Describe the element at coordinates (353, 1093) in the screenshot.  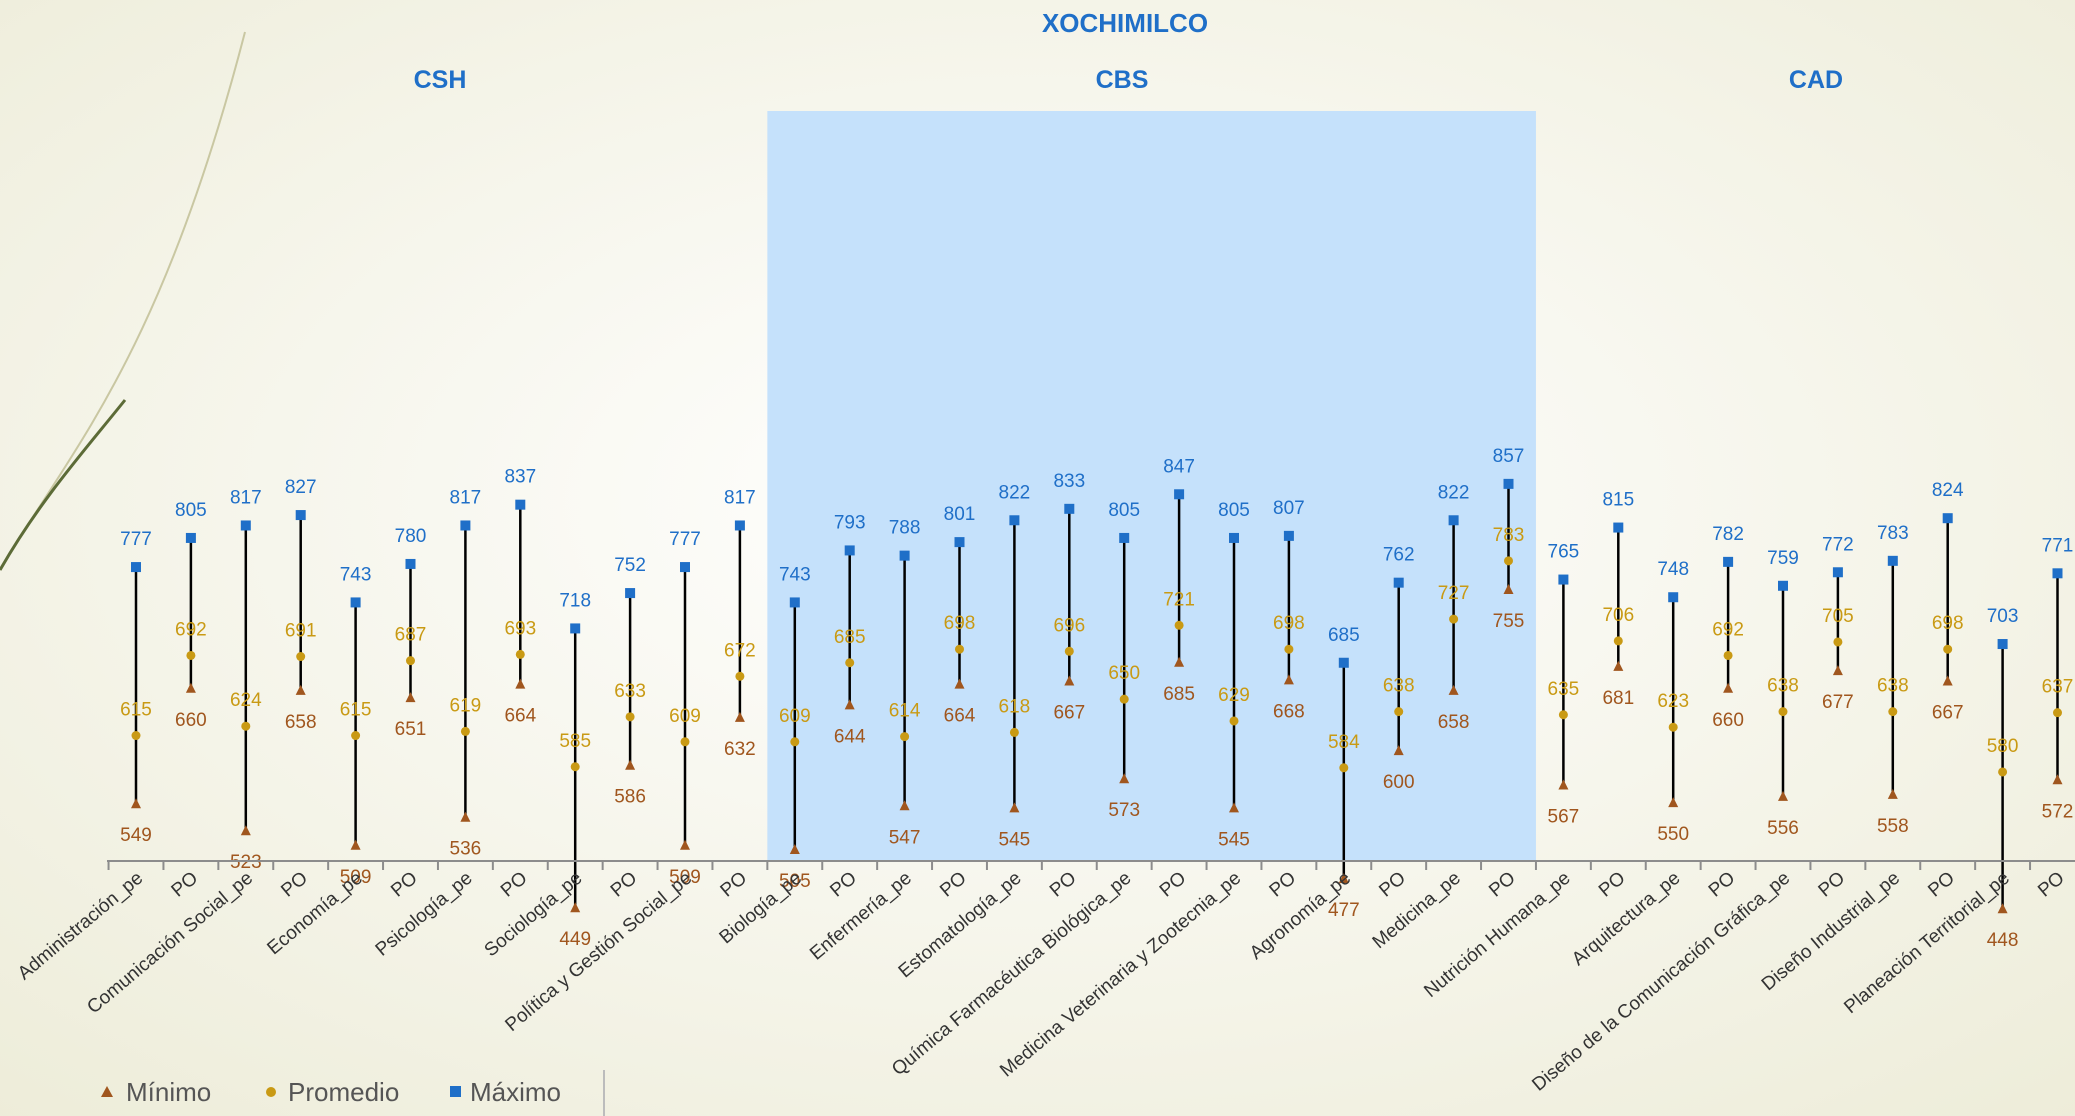
I see `legend: Mínimo Promedio Máximo` at that location.